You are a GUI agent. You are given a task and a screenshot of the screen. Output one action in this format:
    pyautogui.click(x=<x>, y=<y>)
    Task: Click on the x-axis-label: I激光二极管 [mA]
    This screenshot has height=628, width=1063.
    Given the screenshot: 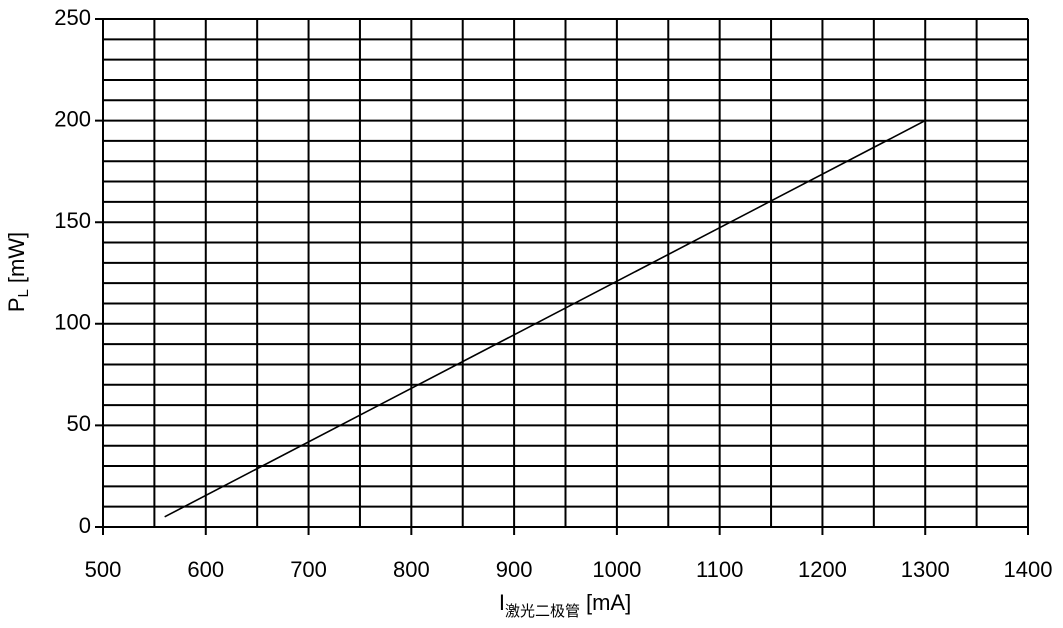 What is the action you would take?
    pyautogui.click(x=565, y=605)
    